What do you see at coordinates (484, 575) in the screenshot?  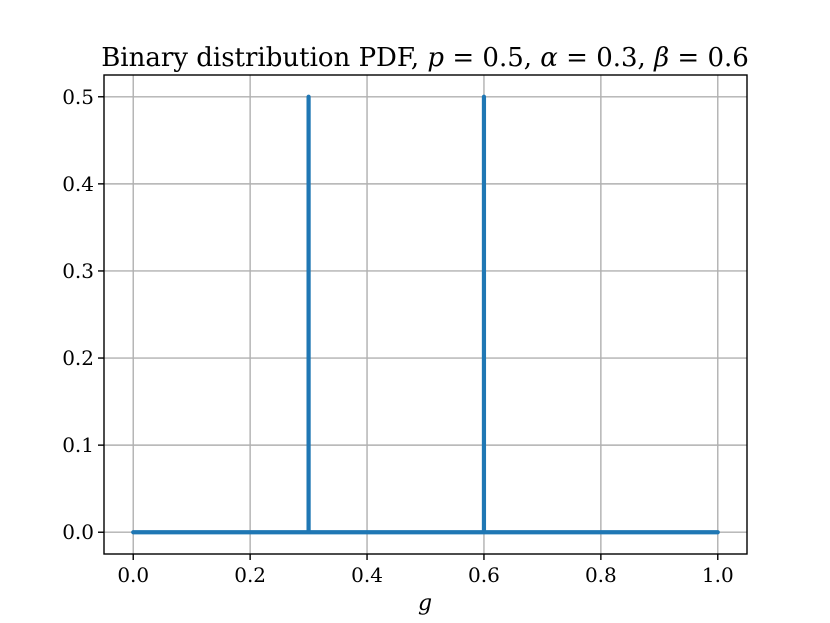 I see `x-tick-label-3: 0.6` at bounding box center [484, 575].